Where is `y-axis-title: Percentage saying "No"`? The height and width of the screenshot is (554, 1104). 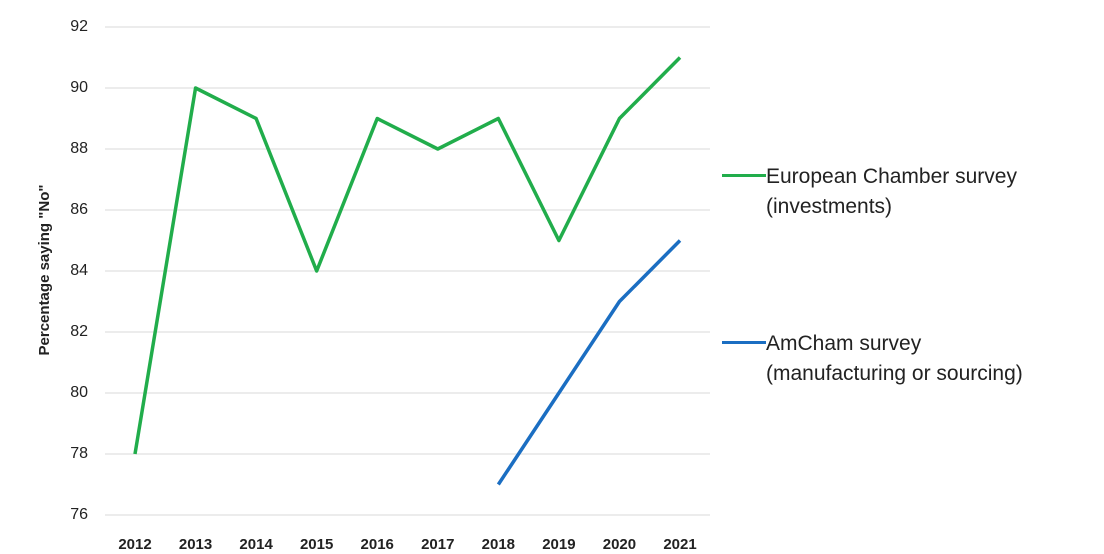 y-axis-title: Percentage saying "No" is located at coordinates (44, 270).